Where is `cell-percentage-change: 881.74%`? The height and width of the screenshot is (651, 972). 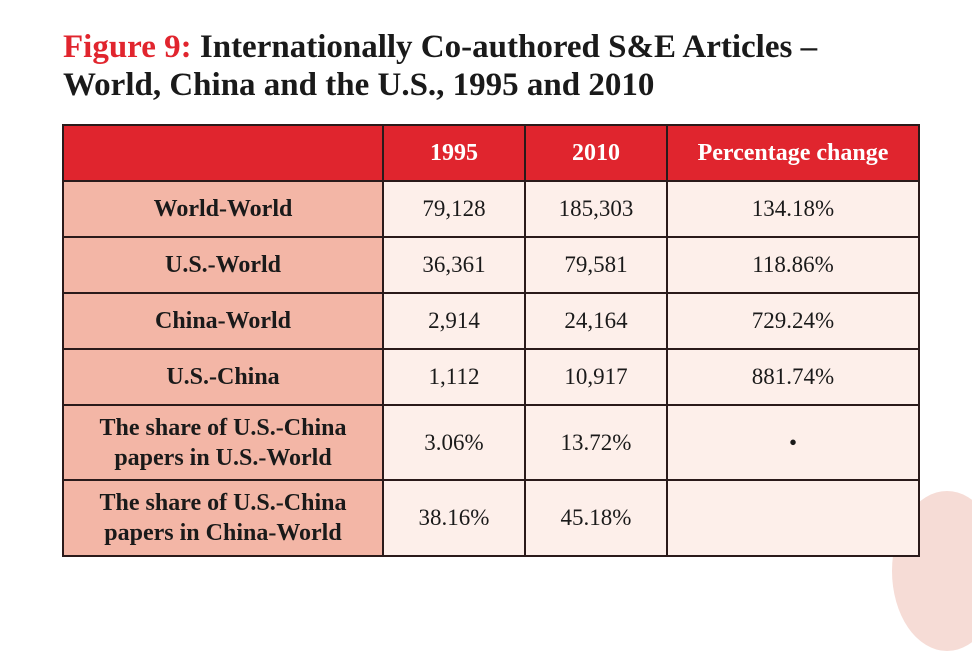 cell-percentage-change: 881.74% is located at coordinates (793, 377).